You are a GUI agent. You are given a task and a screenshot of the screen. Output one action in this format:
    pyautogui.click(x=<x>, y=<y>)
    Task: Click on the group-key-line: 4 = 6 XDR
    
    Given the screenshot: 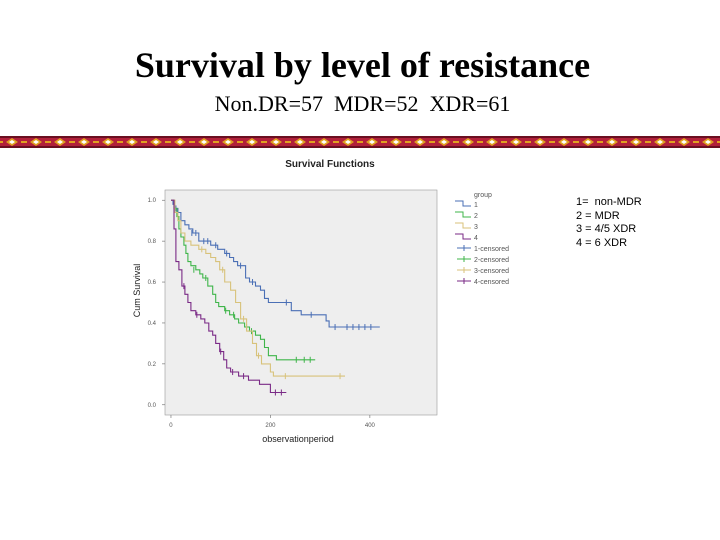 What is the action you would take?
    pyautogui.click(x=602, y=242)
    